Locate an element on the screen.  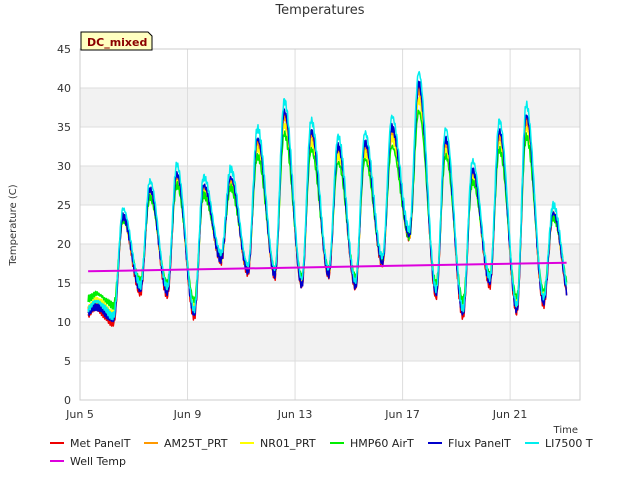
legend-label: Met PanelT is located at coordinates (100, 443).